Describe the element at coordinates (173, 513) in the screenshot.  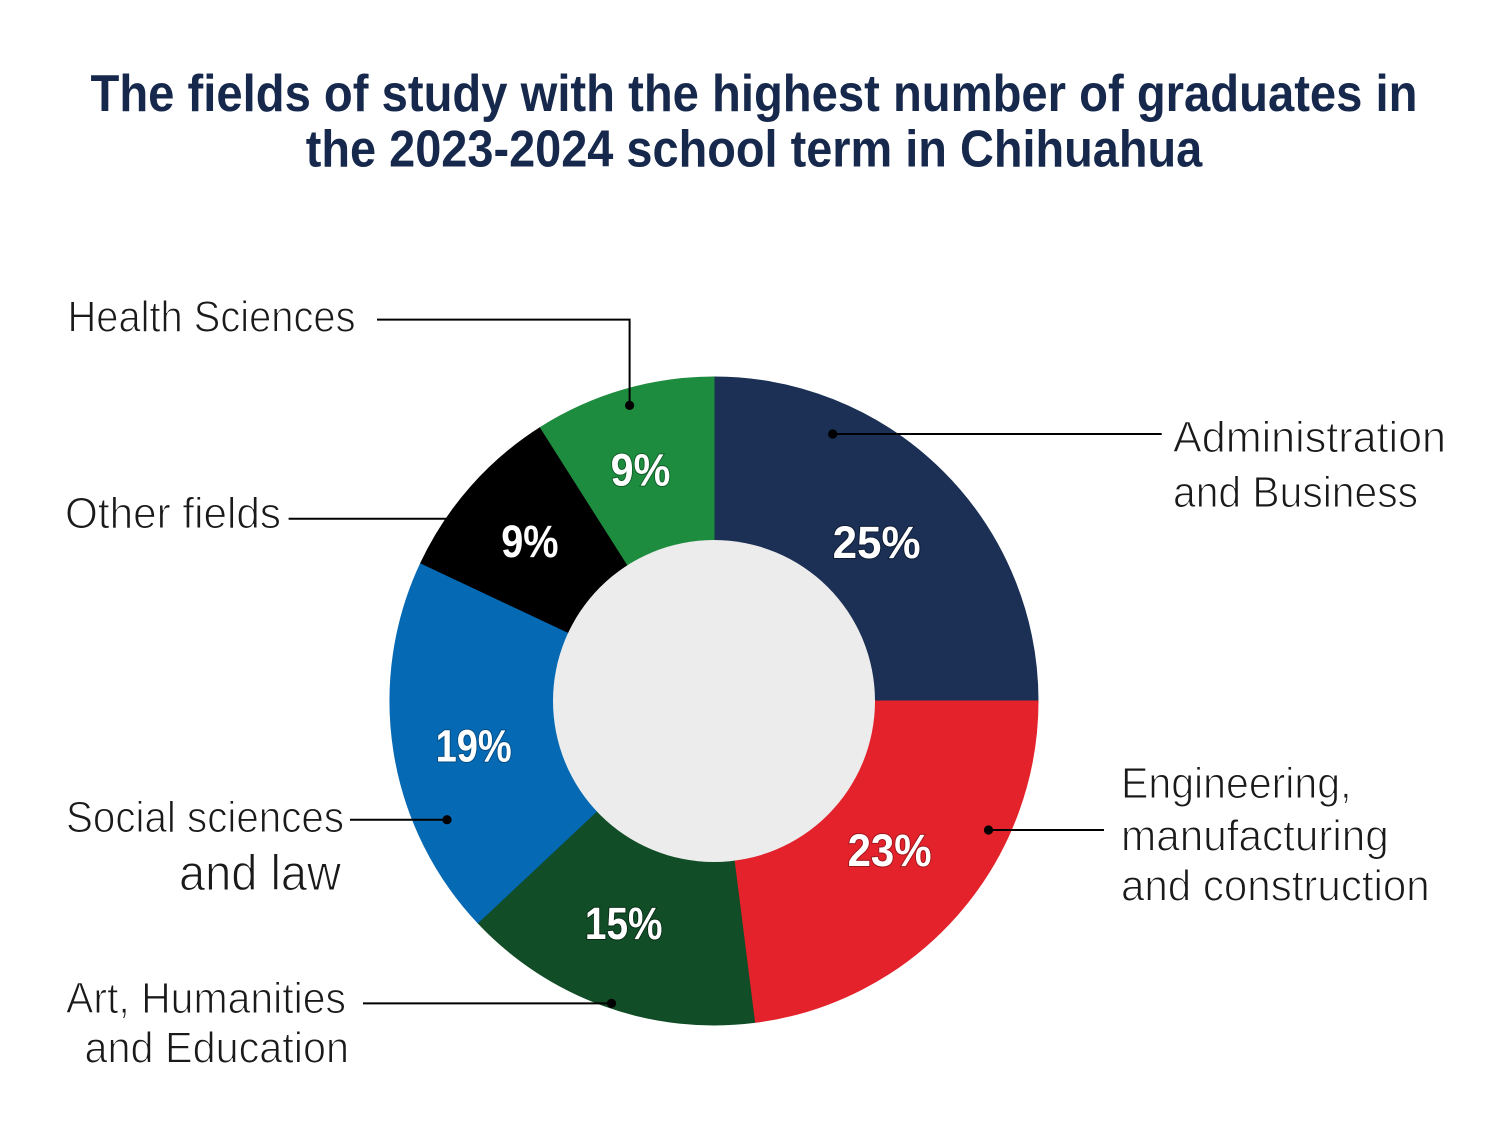
I see `svg-text: Other fields` at that location.